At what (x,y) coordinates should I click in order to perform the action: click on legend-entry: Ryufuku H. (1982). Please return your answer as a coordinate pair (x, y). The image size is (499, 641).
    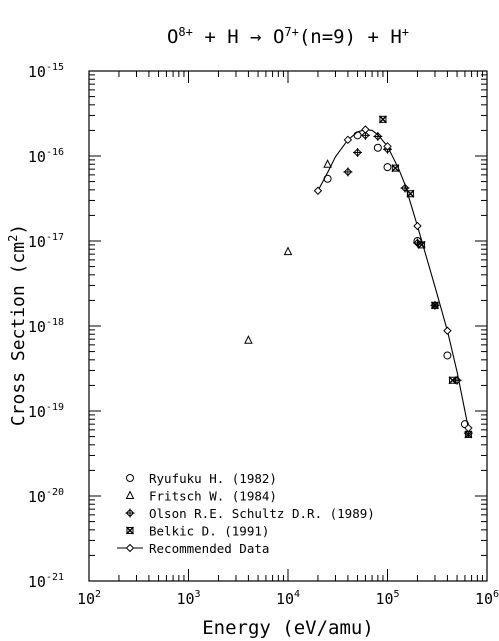
    Looking at the image, I should click on (201, 478).